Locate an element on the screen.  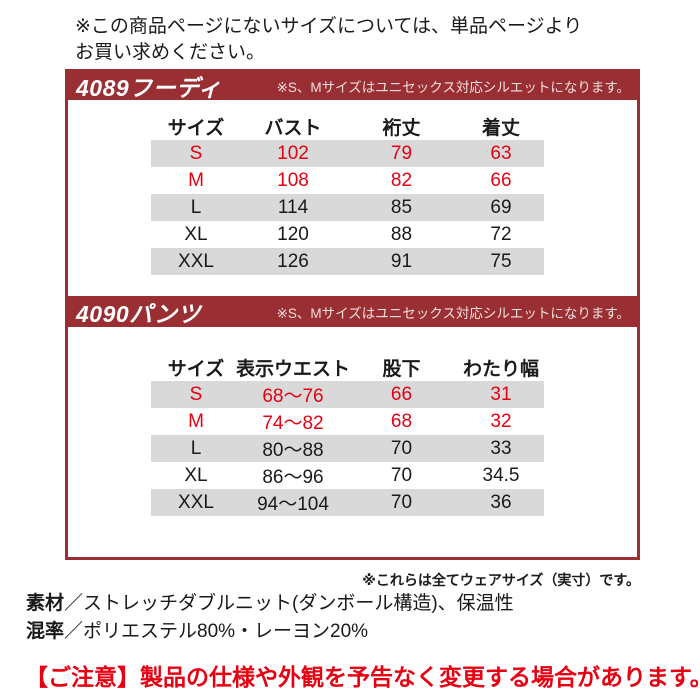
pants-col-header: サイズ is located at coordinates (196, 369).